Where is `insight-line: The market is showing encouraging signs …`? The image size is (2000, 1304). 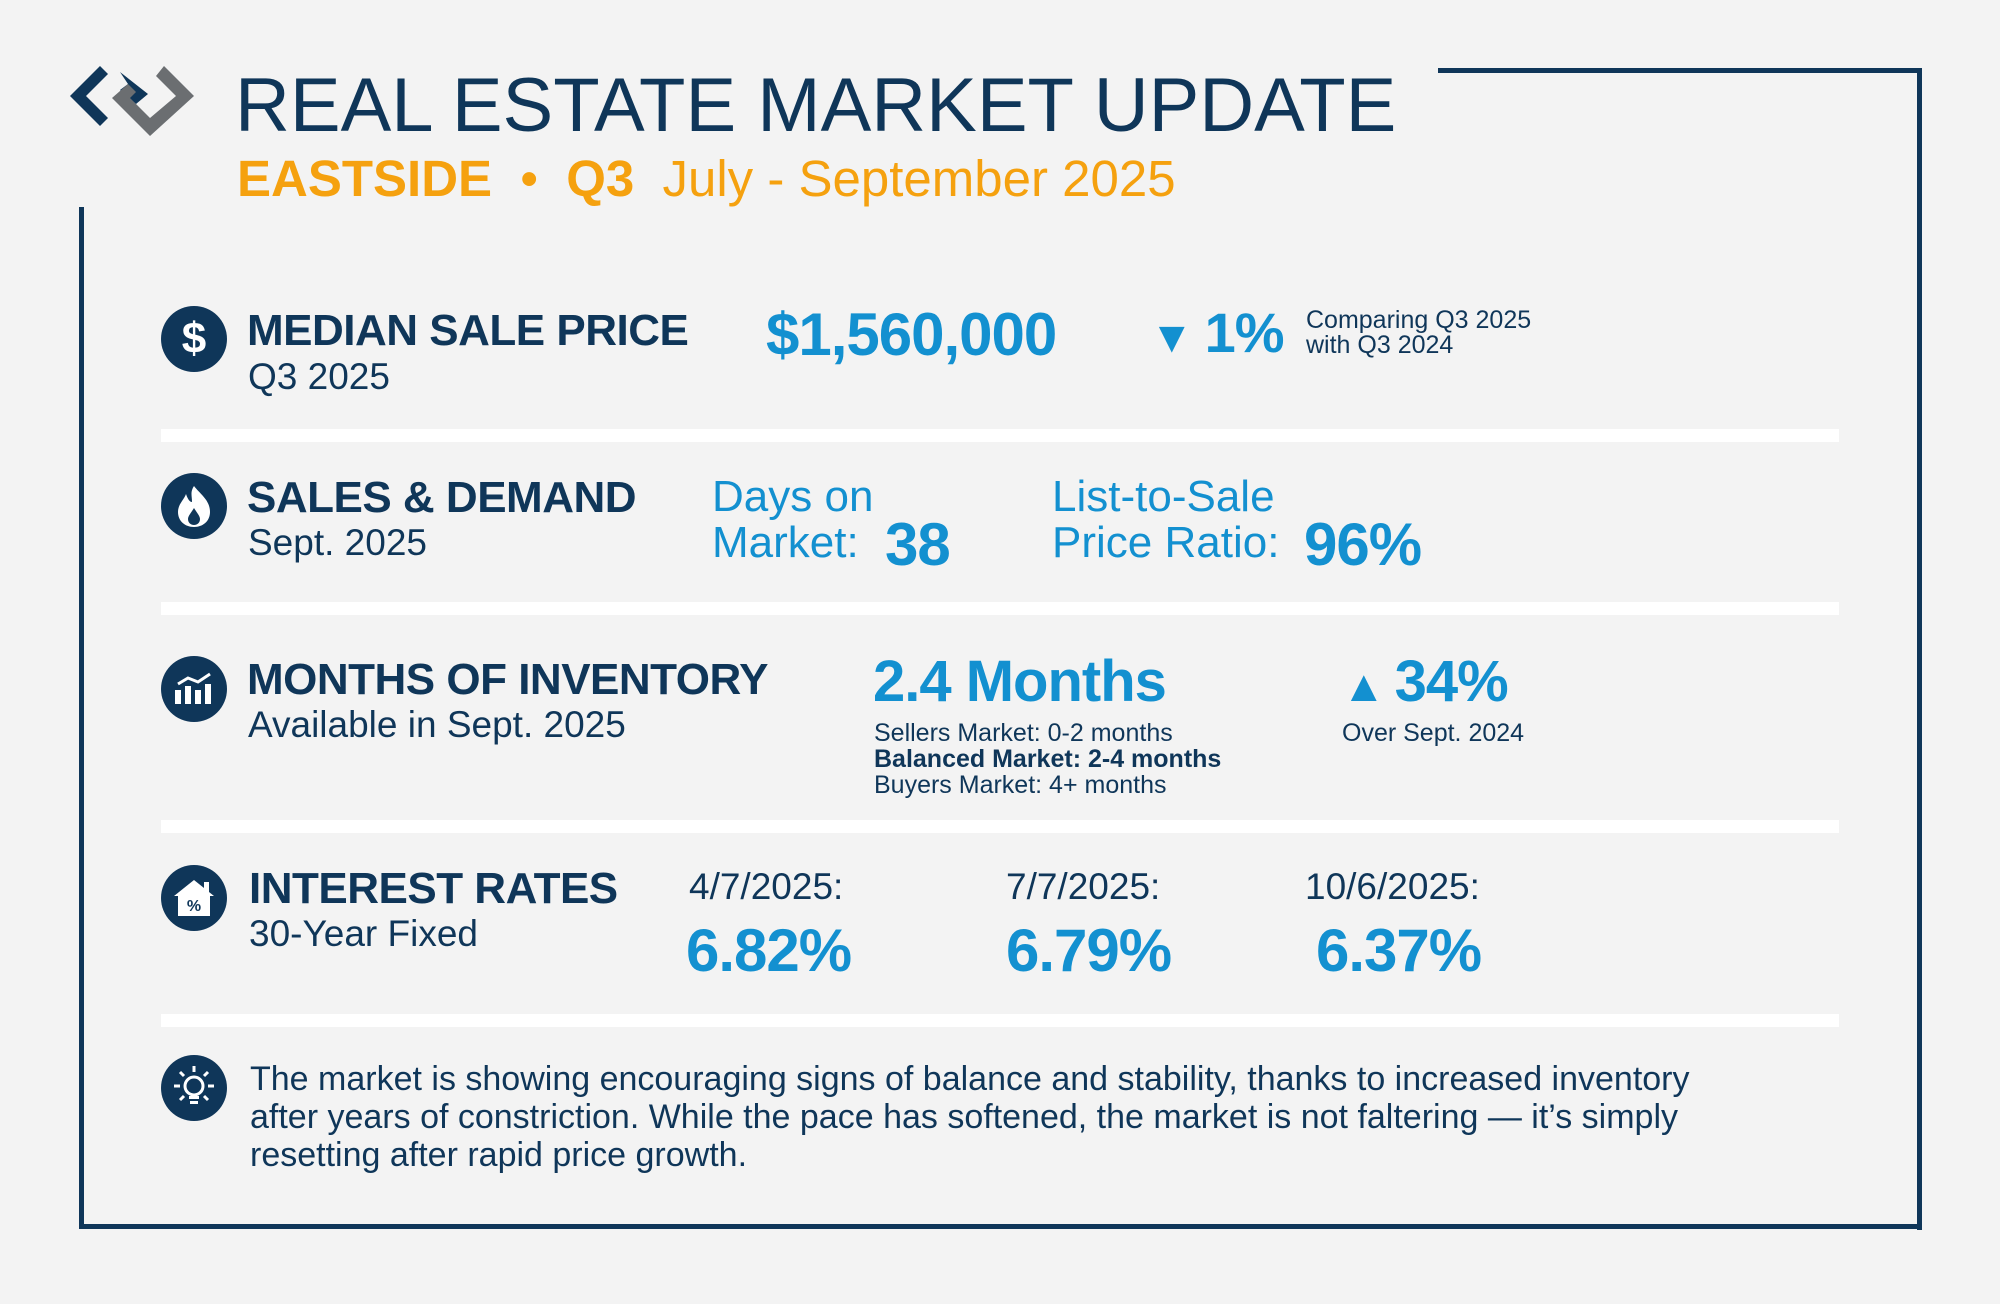 insight-line: The market is showing encouraging signs … is located at coordinates (970, 1079).